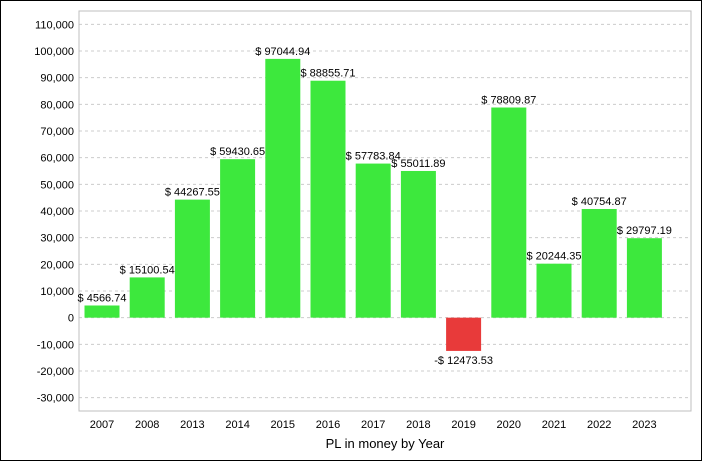  Describe the element at coordinates (57, 132) in the screenshot. I see `y-tick-label: 70,000` at that location.